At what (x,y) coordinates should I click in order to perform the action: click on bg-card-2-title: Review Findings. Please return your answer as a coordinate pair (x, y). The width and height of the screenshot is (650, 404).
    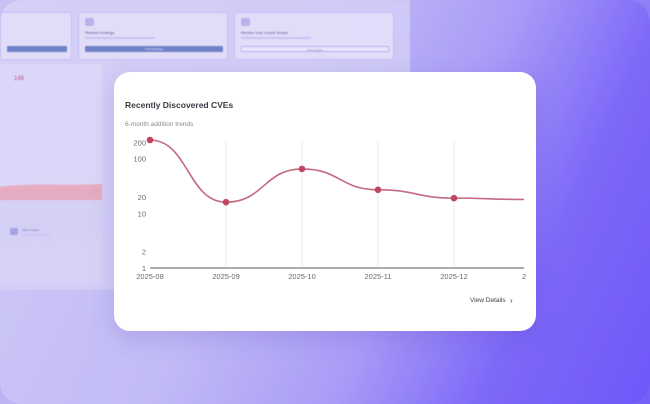
    Looking at the image, I should click on (100, 32).